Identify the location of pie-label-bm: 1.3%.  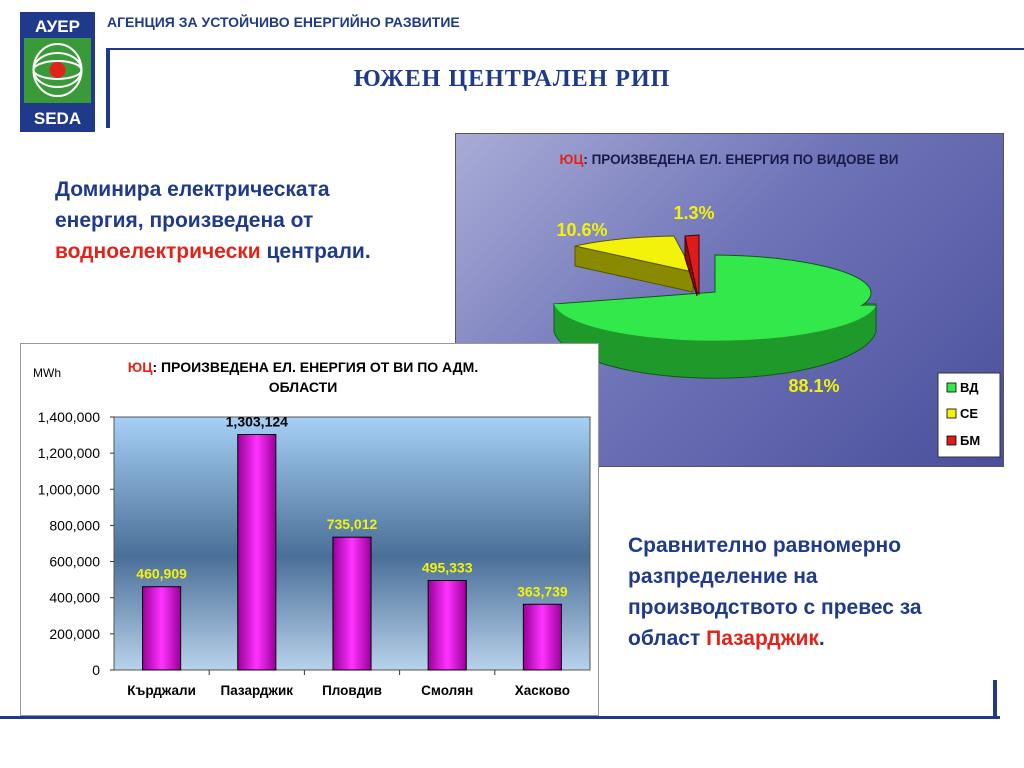
(693, 213).